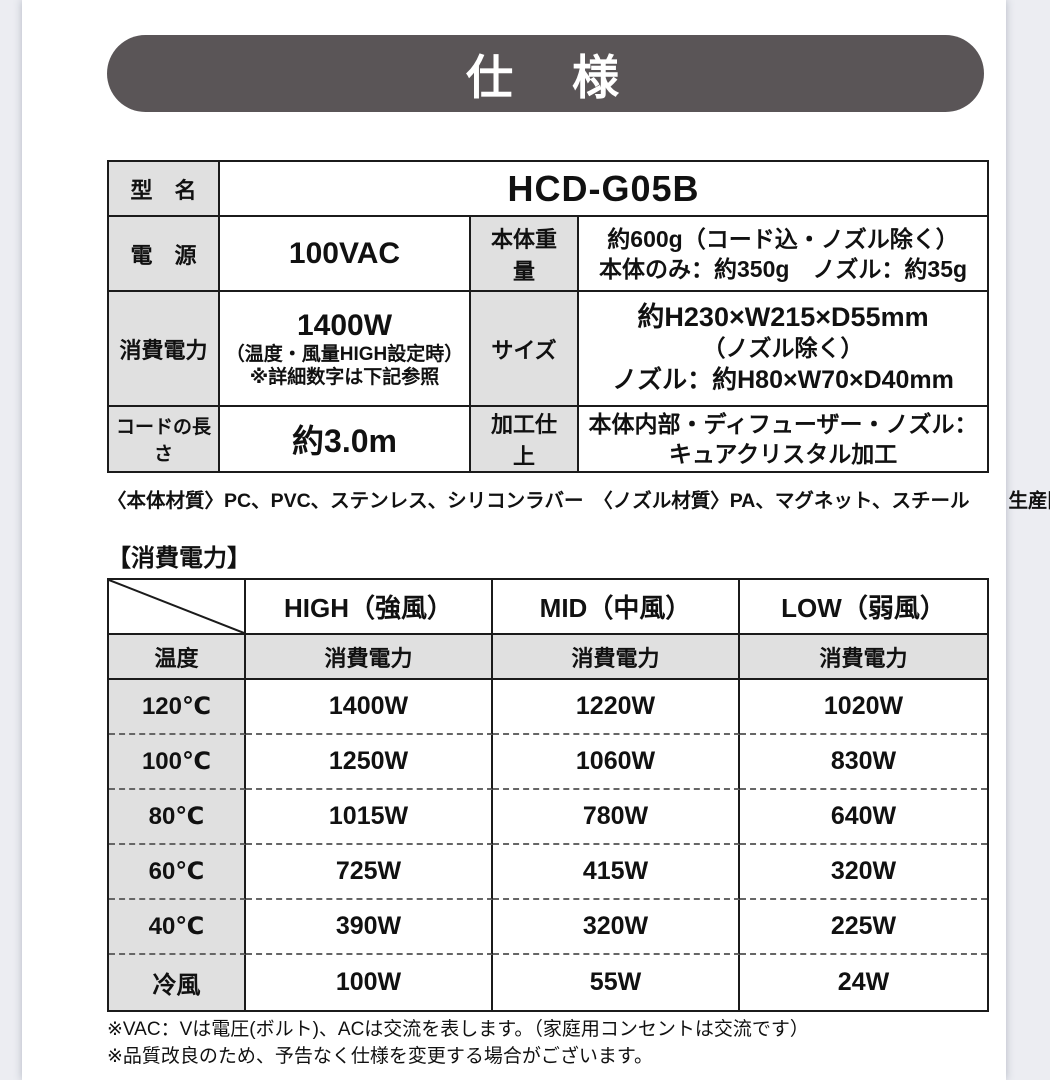  I want to click on spec-row-model: 型 名 HCD-G05B, so click(548, 189).